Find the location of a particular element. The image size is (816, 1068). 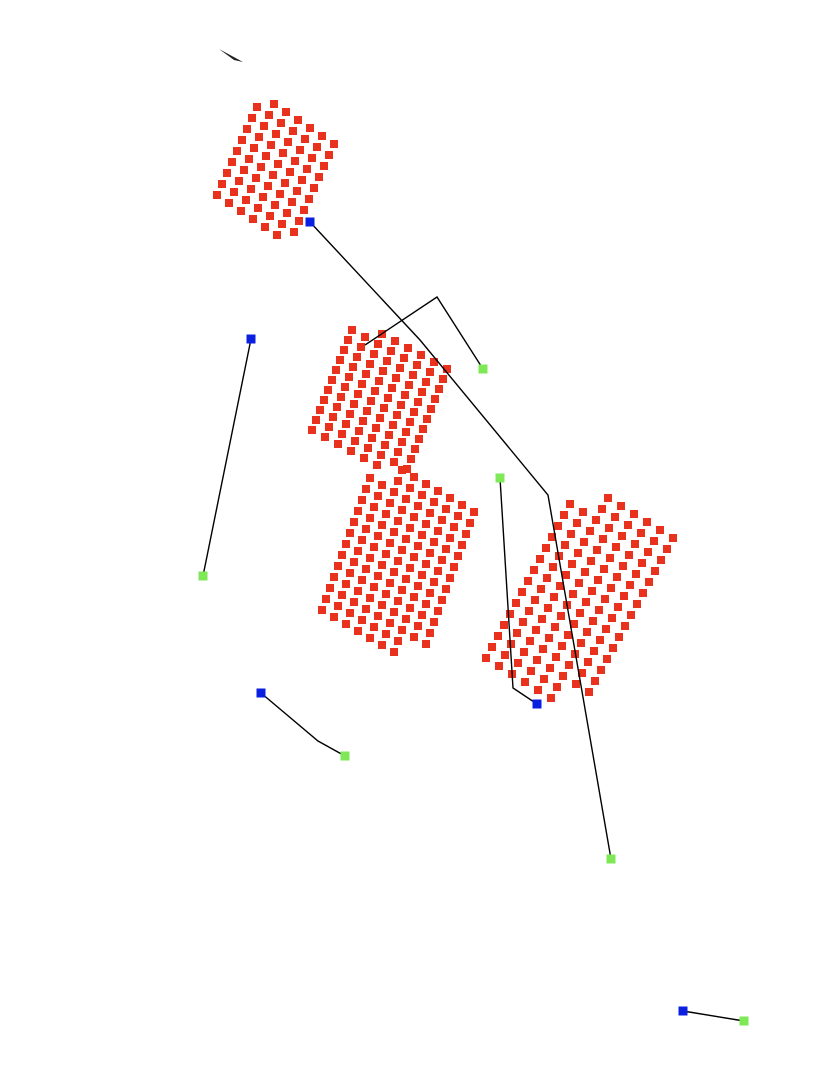

obstacle-cluster is located at coordinates (275, 169).